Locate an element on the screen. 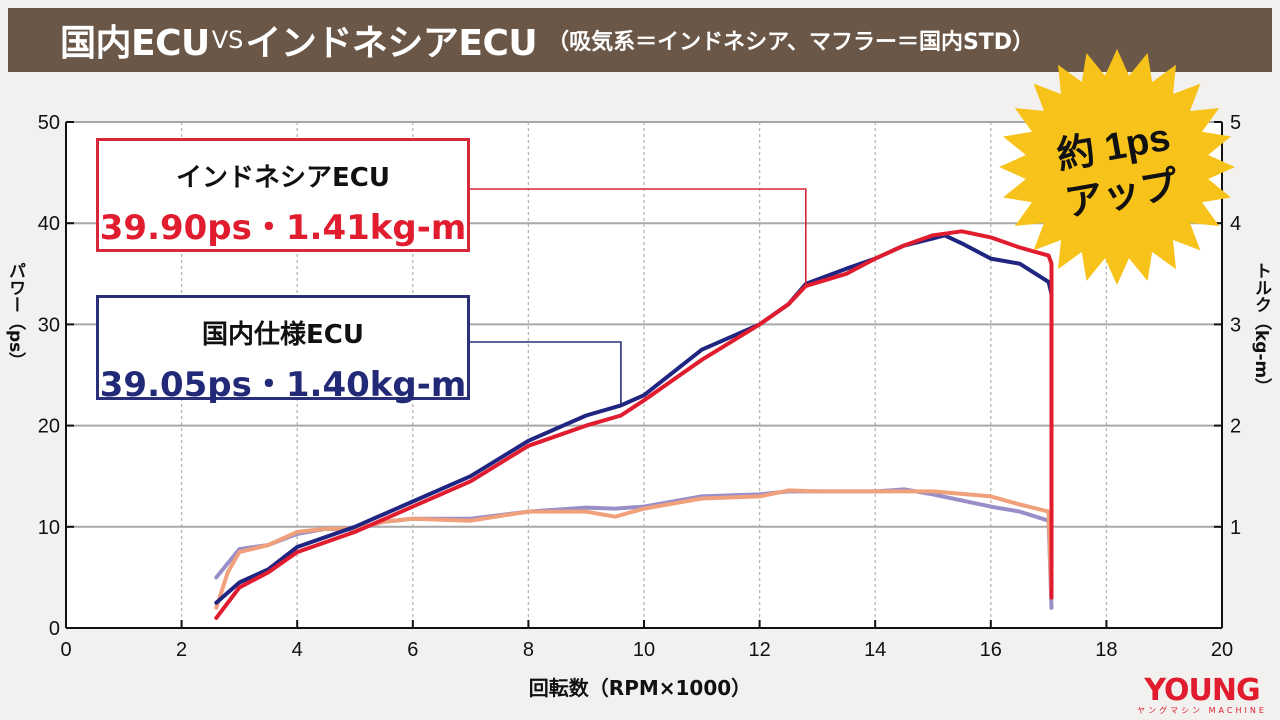 The image size is (1280, 720). title-right: インドネシアECU is located at coordinates (391, 43).